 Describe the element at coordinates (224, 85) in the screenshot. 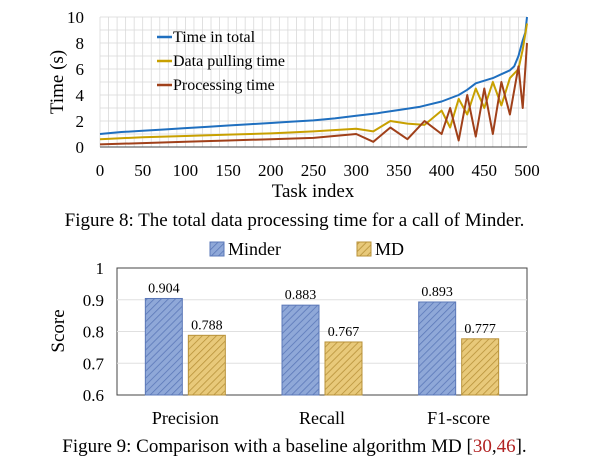

I see `legend-label: Processing time` at that location.